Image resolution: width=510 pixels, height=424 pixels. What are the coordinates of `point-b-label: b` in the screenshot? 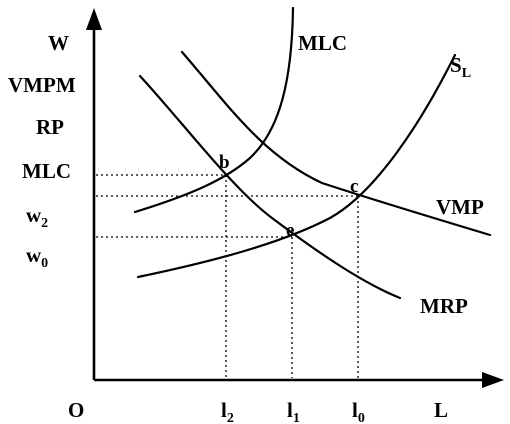 It's located at (224, 162).